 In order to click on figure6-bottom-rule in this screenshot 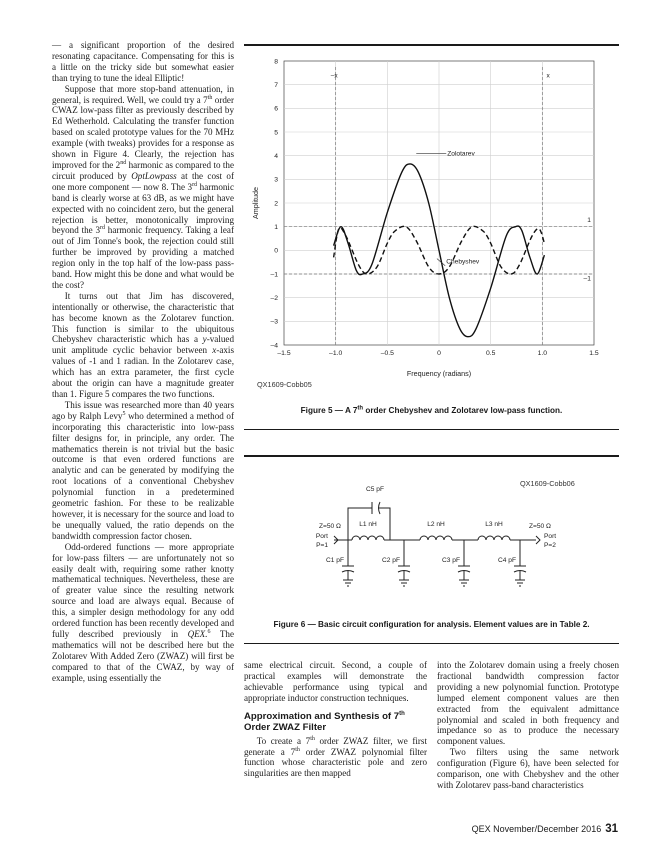, I will do `click(431, 643)`.